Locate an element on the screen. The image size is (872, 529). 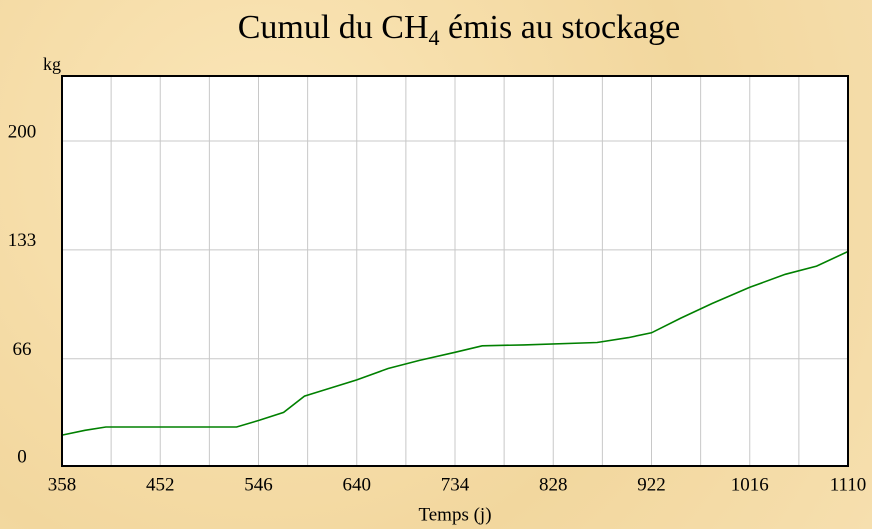
y-tick-label: 200 is located at coordinates (22, 131).